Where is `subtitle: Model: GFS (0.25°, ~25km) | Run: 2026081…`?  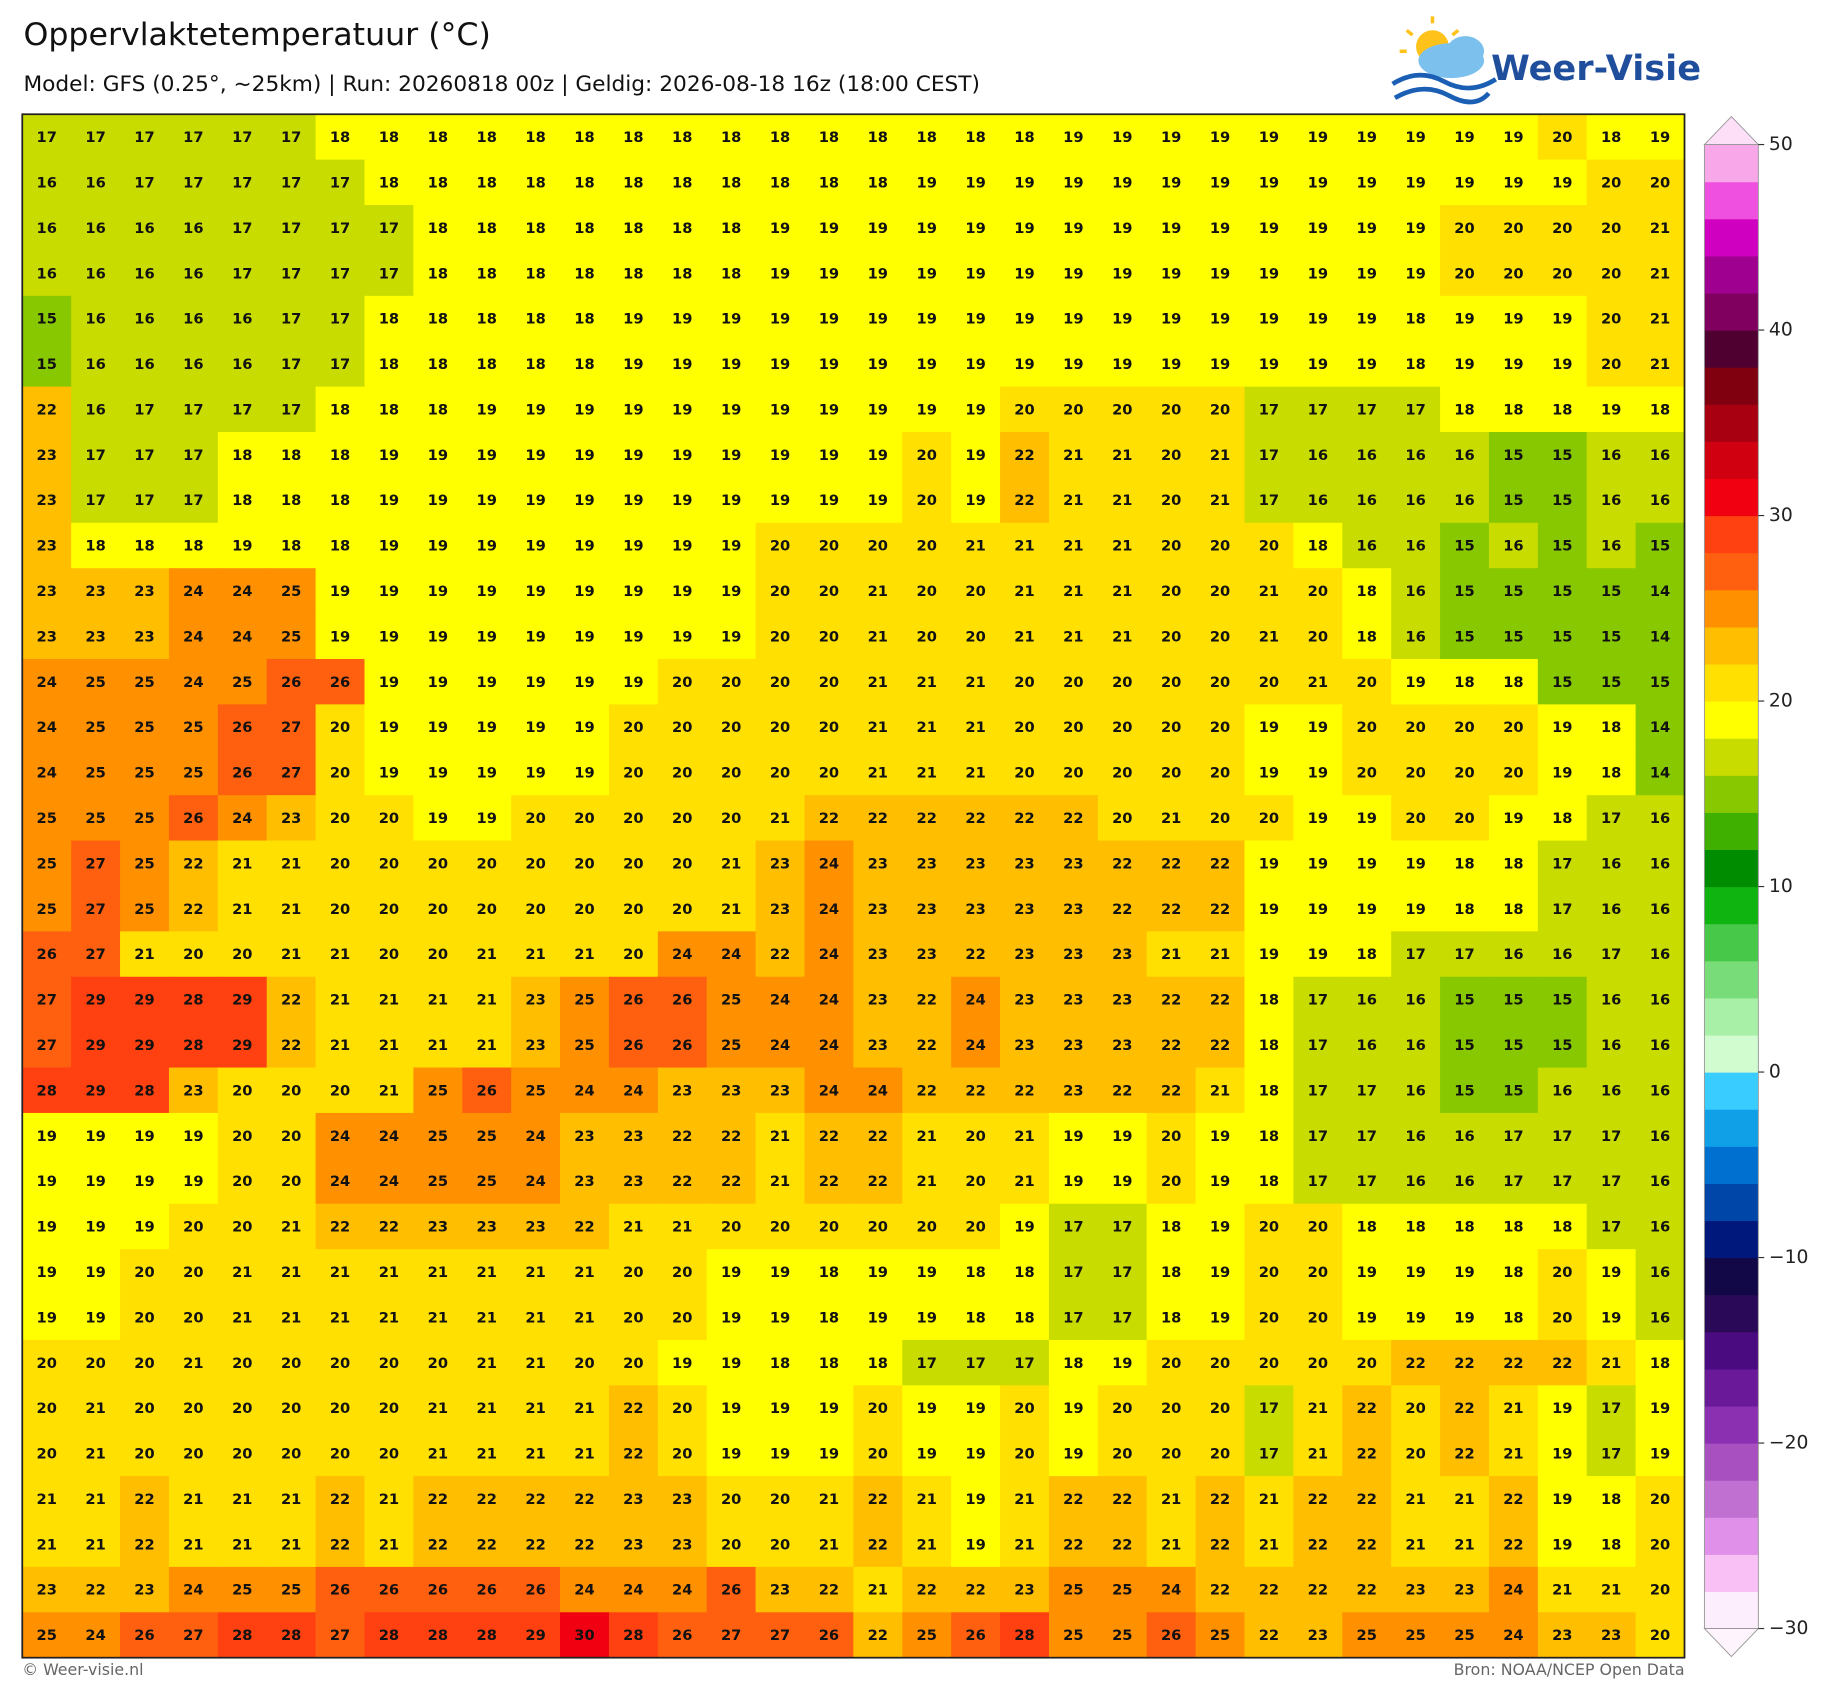
subtitle: Model: GFS (0.25°, ~25km) | Run: 2026081… is located at coordinates (501, 84).